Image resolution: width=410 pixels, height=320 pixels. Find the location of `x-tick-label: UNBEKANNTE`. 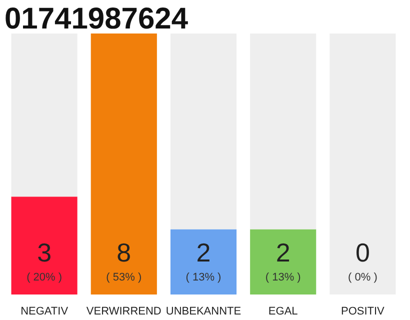

x-tick-label: UNBEKANNTE is located at coordinates (204, 312).